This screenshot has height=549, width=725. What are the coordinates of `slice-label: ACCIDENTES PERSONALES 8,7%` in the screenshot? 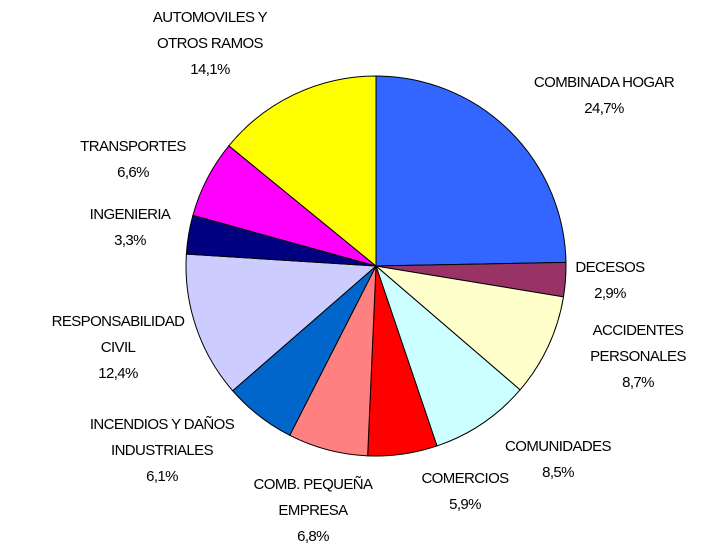 It's located at (638, 356).